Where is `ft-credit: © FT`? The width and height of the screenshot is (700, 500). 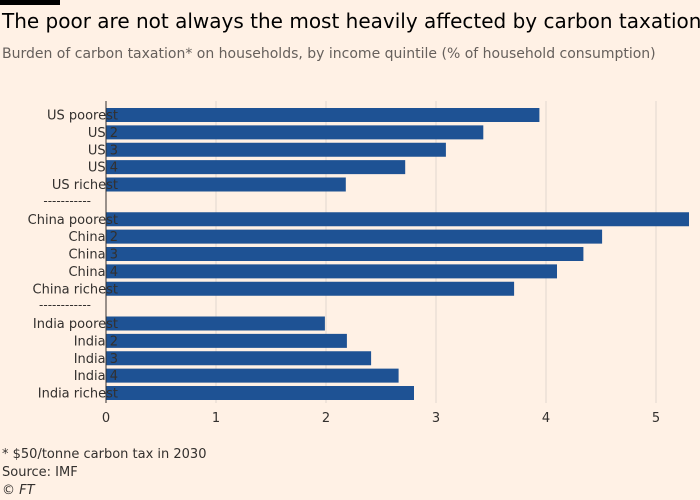 ft-credit: © FT is located at coordinates (18, 490).